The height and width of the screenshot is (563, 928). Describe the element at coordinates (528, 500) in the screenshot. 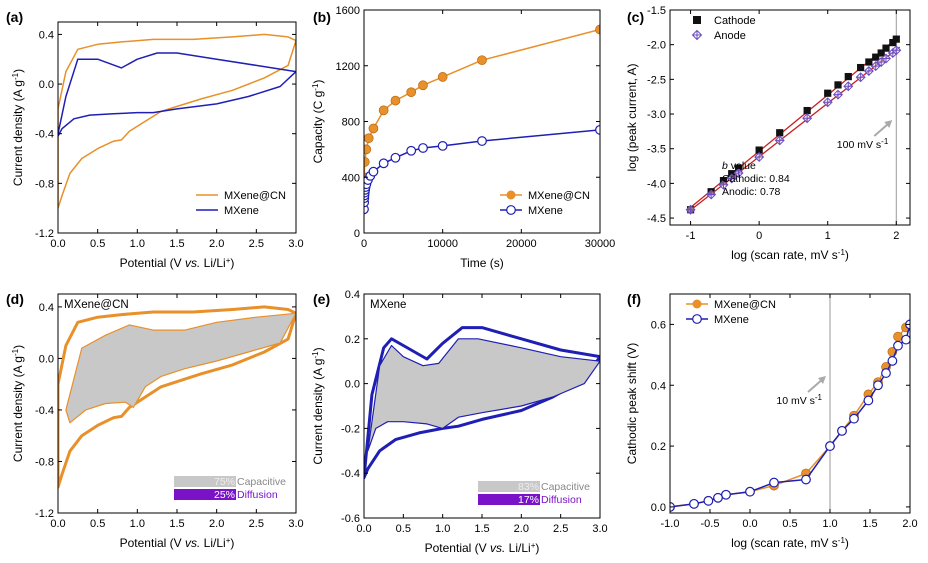

I see `contribution-percent: 17%` at that location.